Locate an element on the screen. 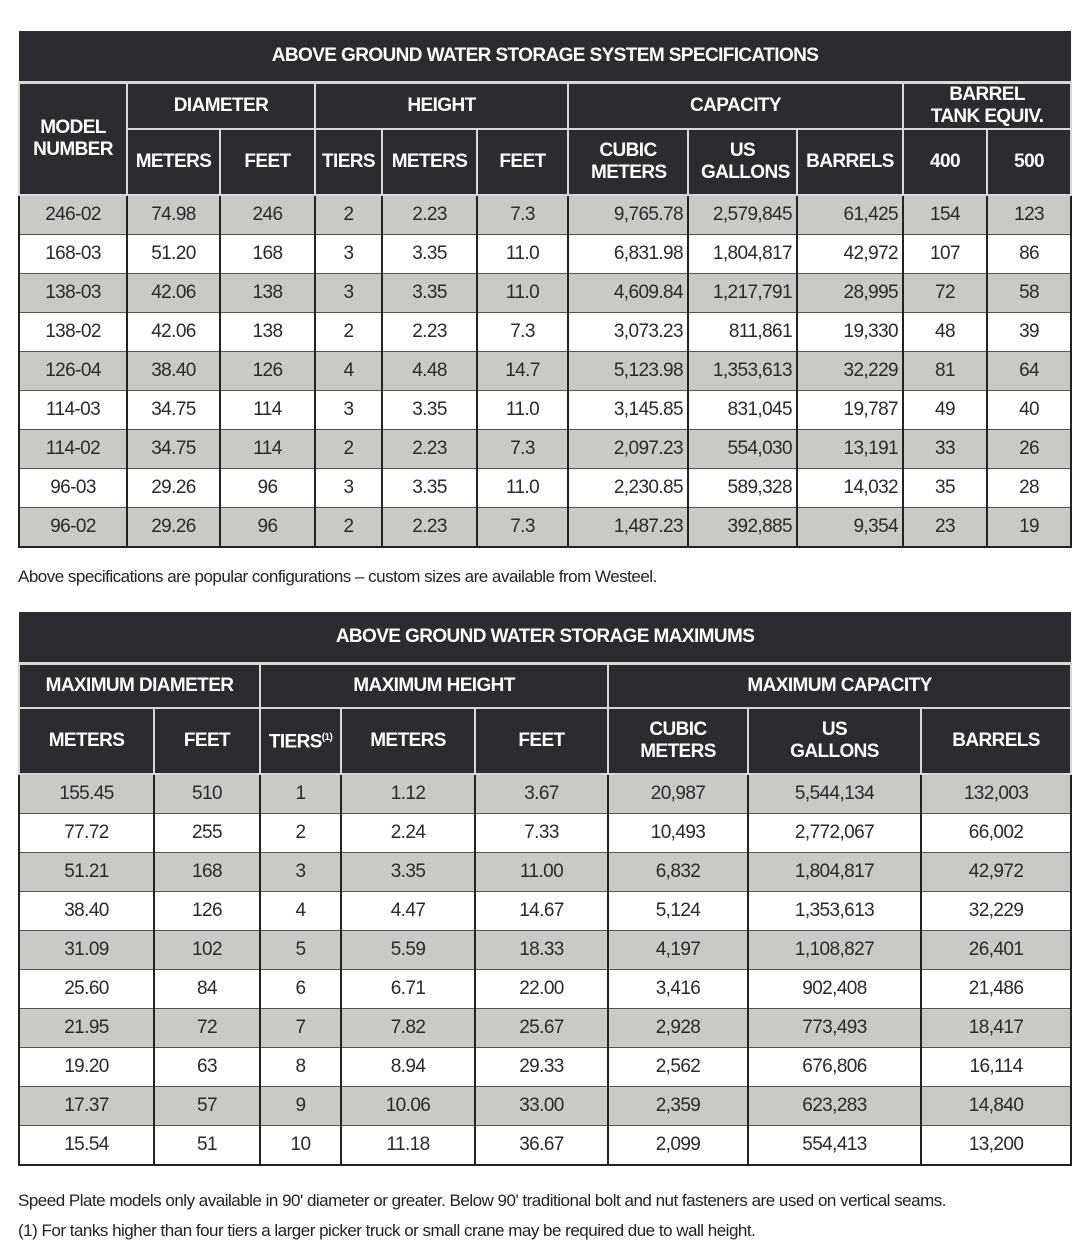 This screenshot has width=1090, height=1252. table-cell: 25.60 is located at coordinates (86, 988).